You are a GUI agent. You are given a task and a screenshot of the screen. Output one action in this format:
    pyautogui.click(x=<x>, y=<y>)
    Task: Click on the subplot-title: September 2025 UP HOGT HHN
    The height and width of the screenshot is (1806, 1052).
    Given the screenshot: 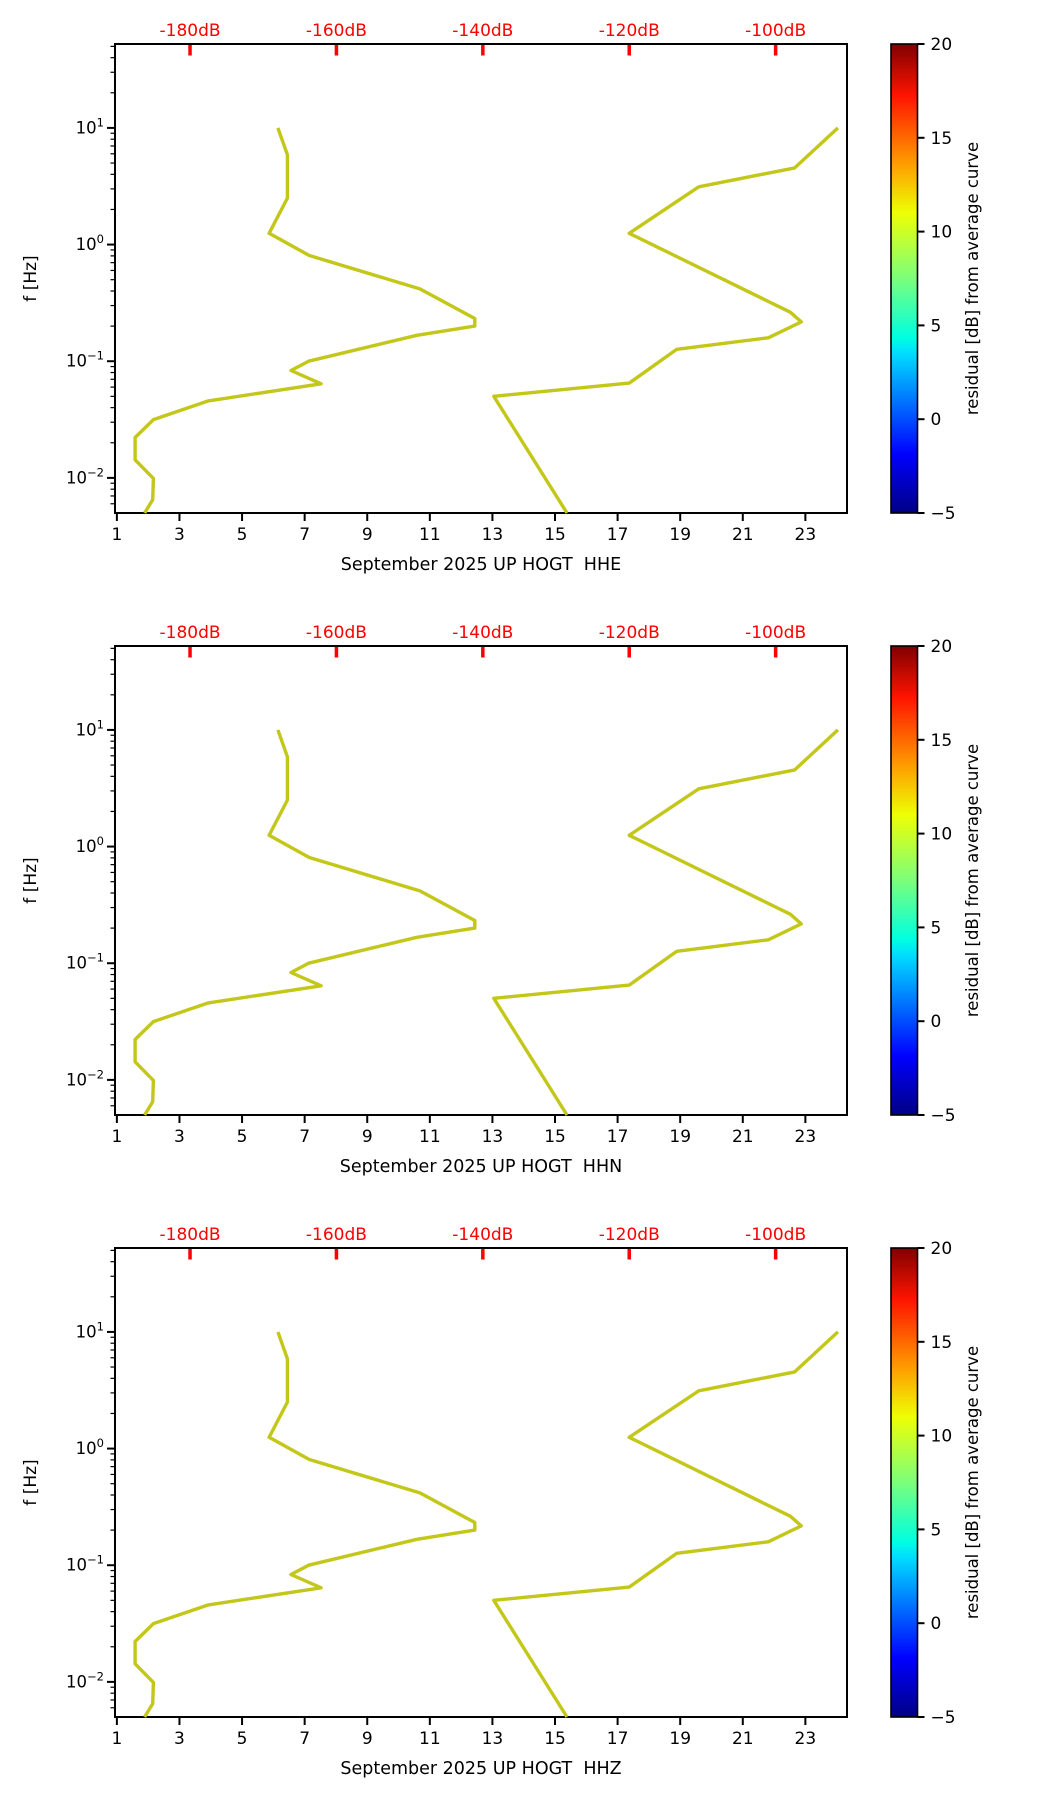 What is the action you would take?
    pyautogui.click(x=481, y=1167)
    